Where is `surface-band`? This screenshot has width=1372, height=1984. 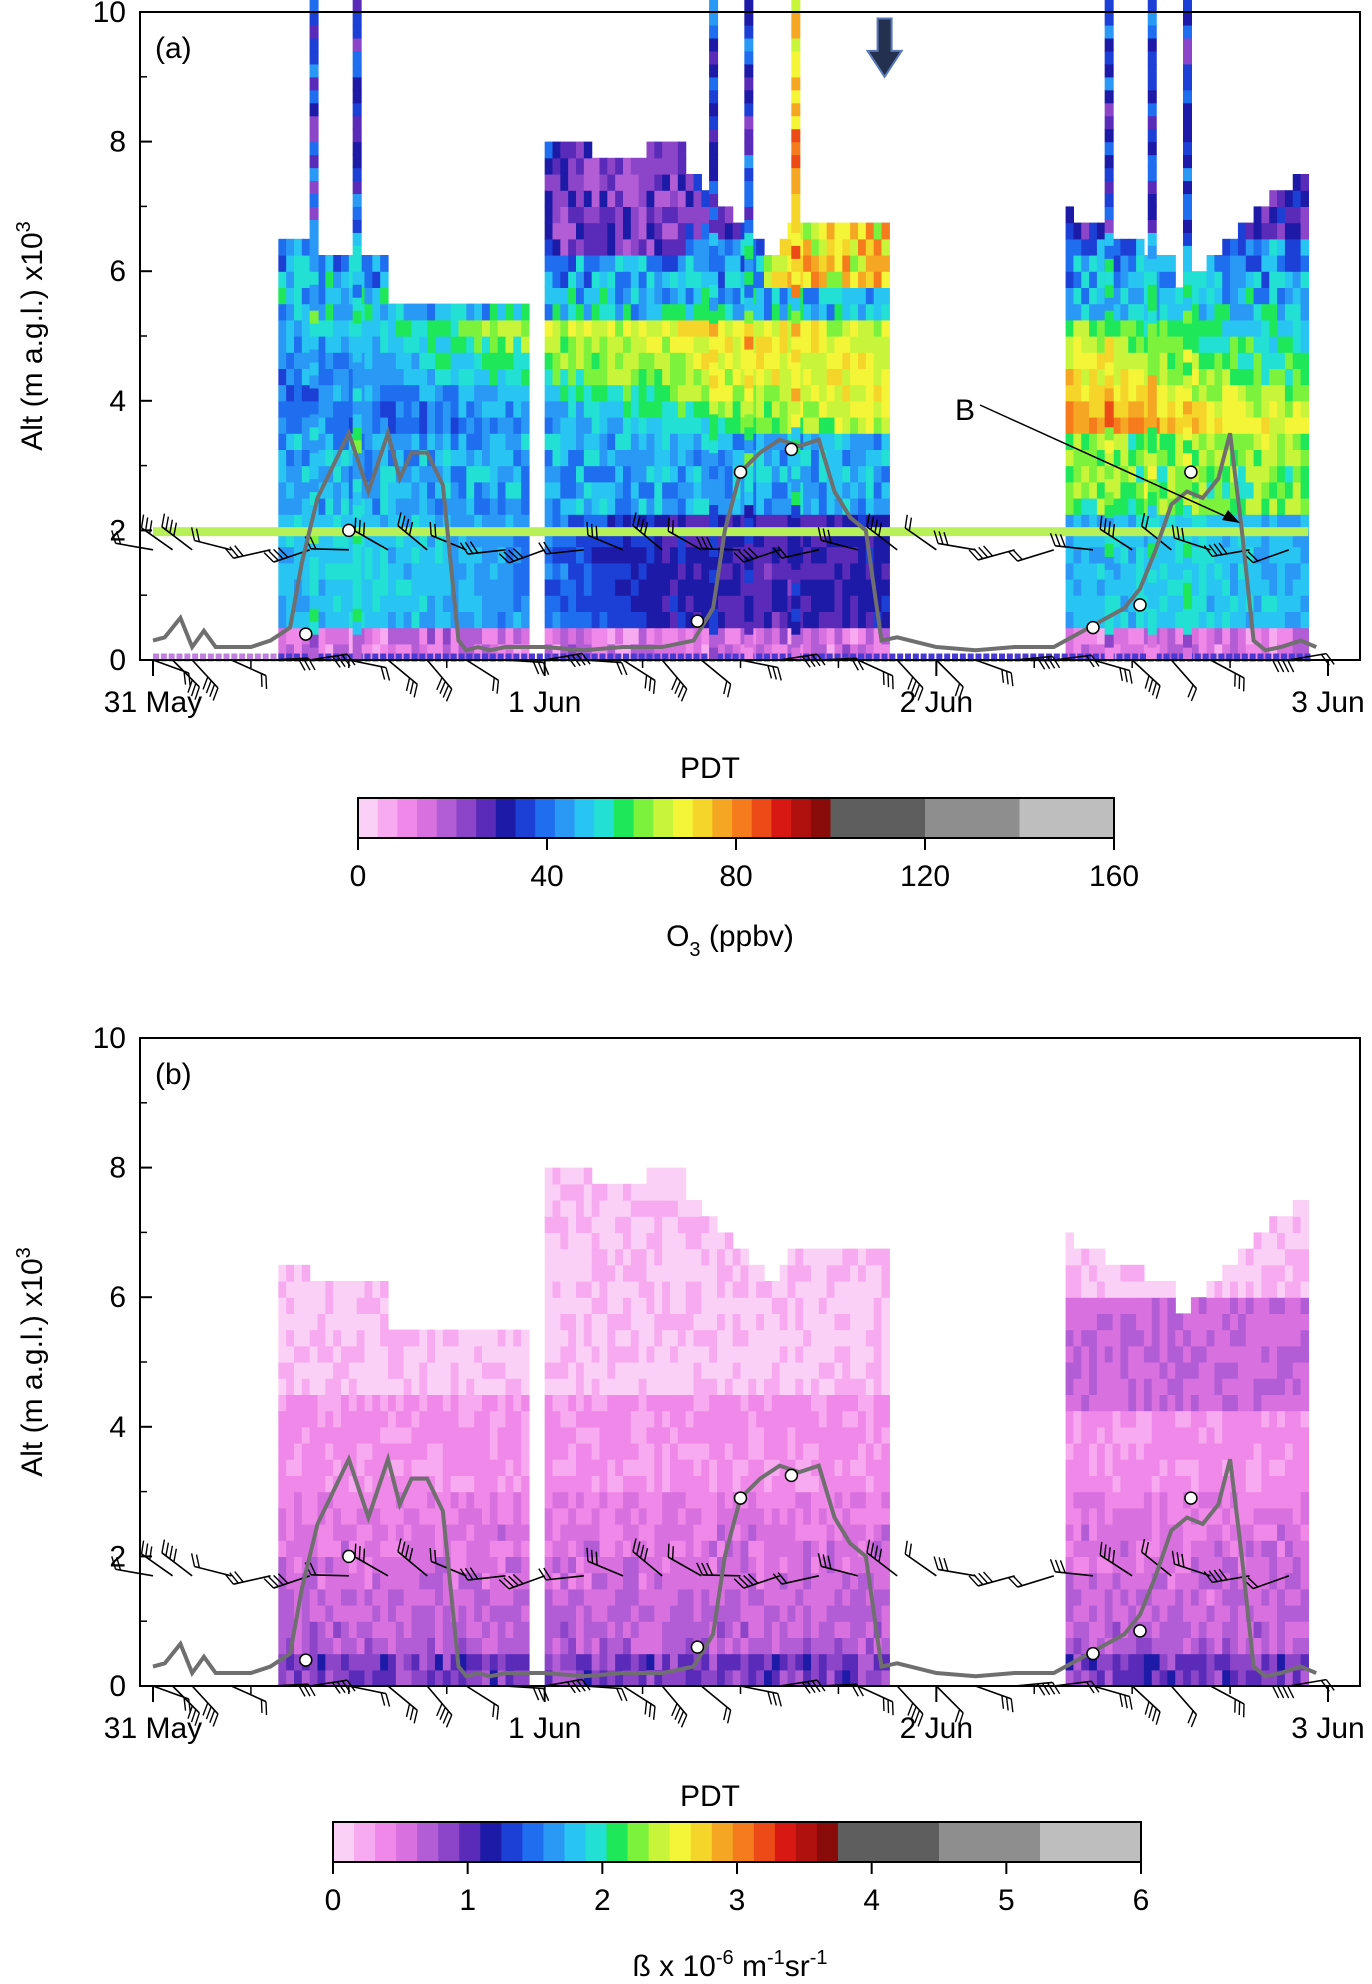
surface-band is located at coordinates (250, 657).